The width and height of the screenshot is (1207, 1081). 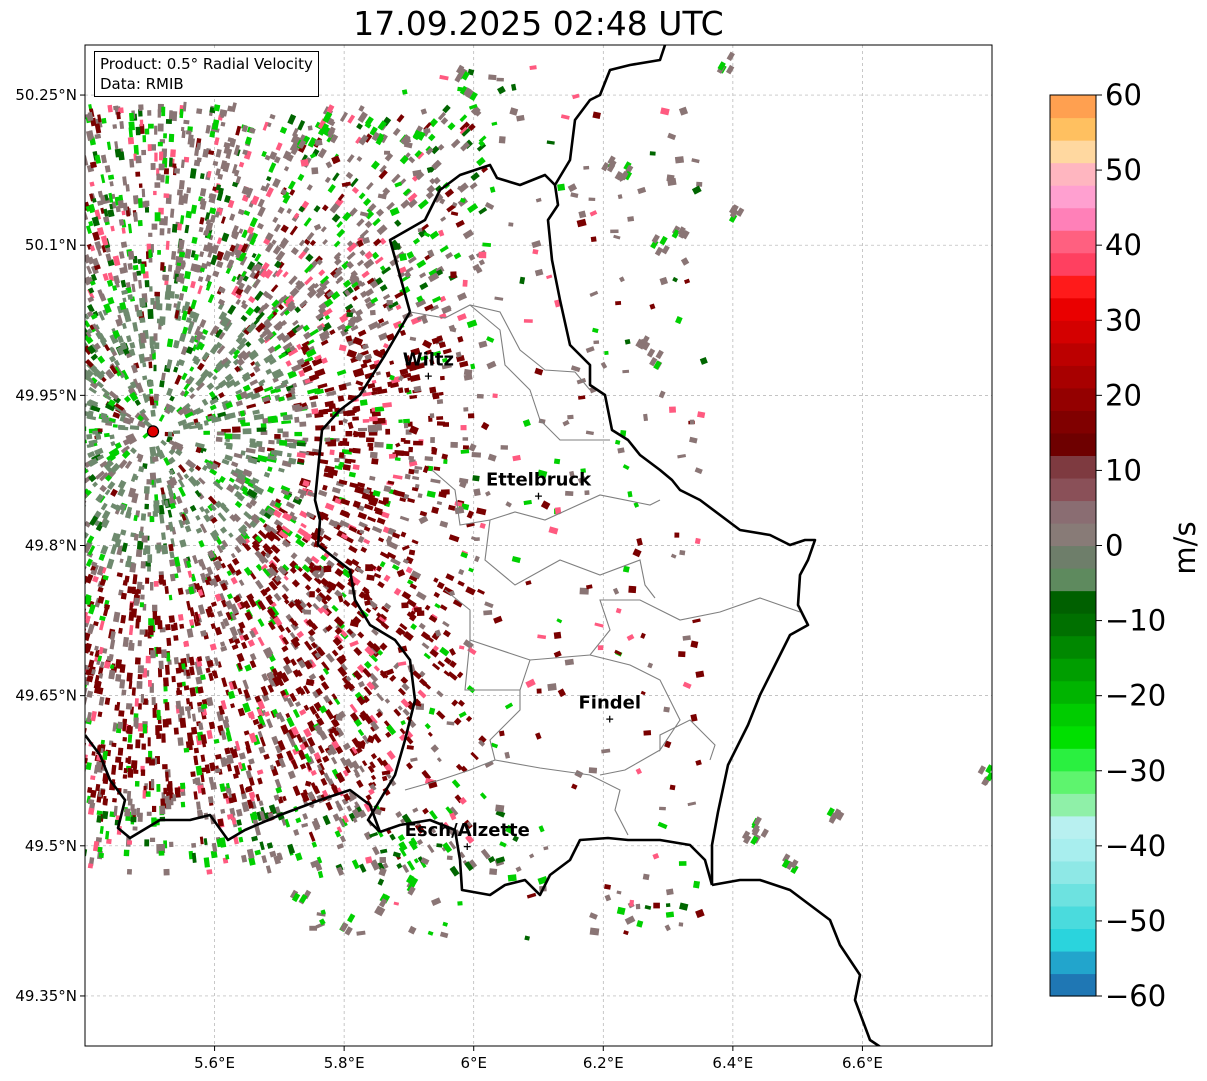 I want to click on lon-tick-label: 5.6°E, so click(x=214, y=1063).